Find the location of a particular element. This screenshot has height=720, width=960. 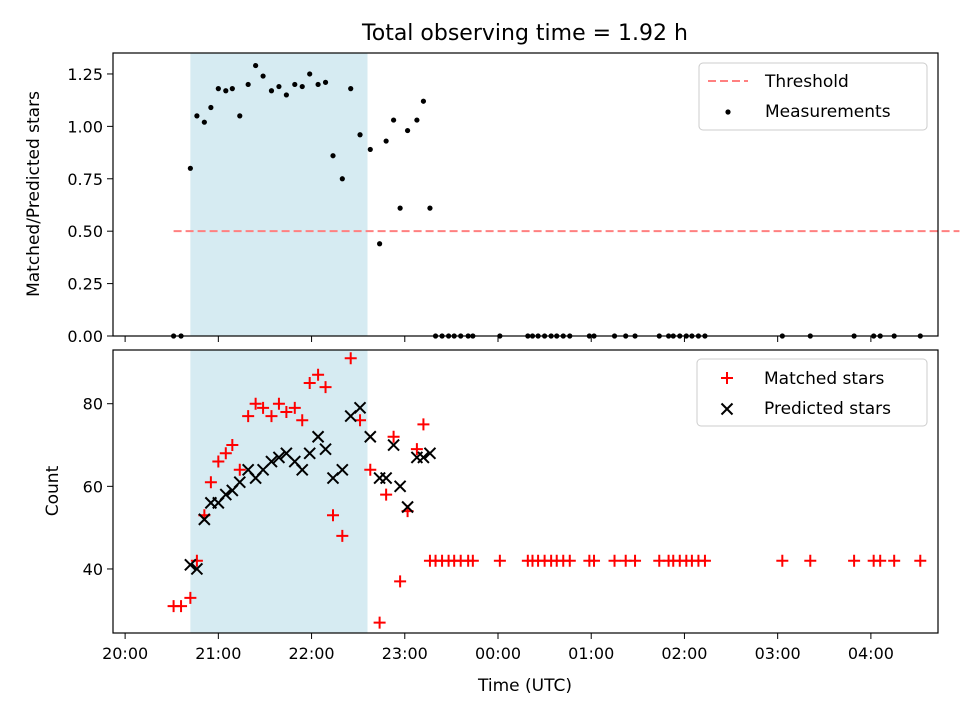

x-axis-label: Time (UTC) is located at coordinates (524, 686).